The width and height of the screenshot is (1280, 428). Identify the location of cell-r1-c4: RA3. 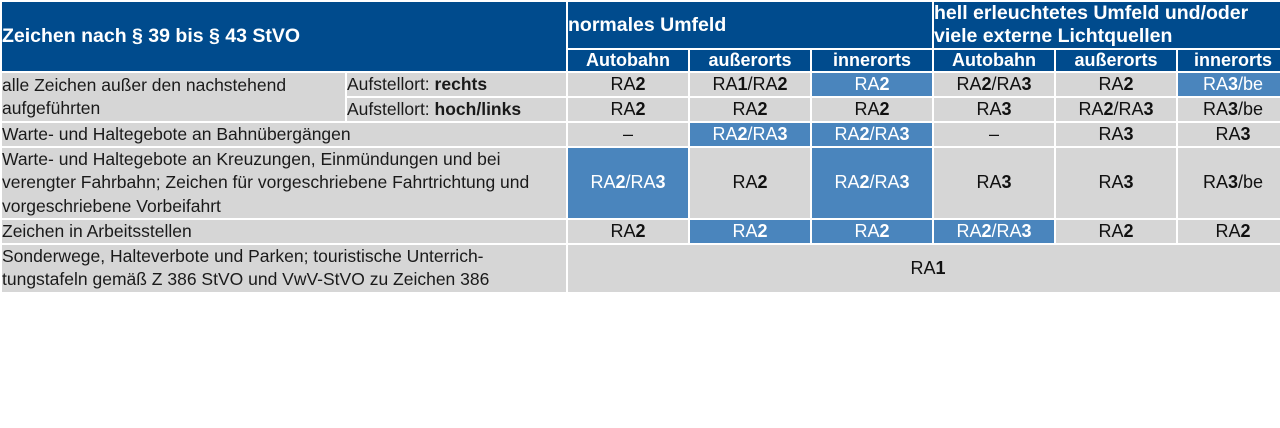
(1116, 134).